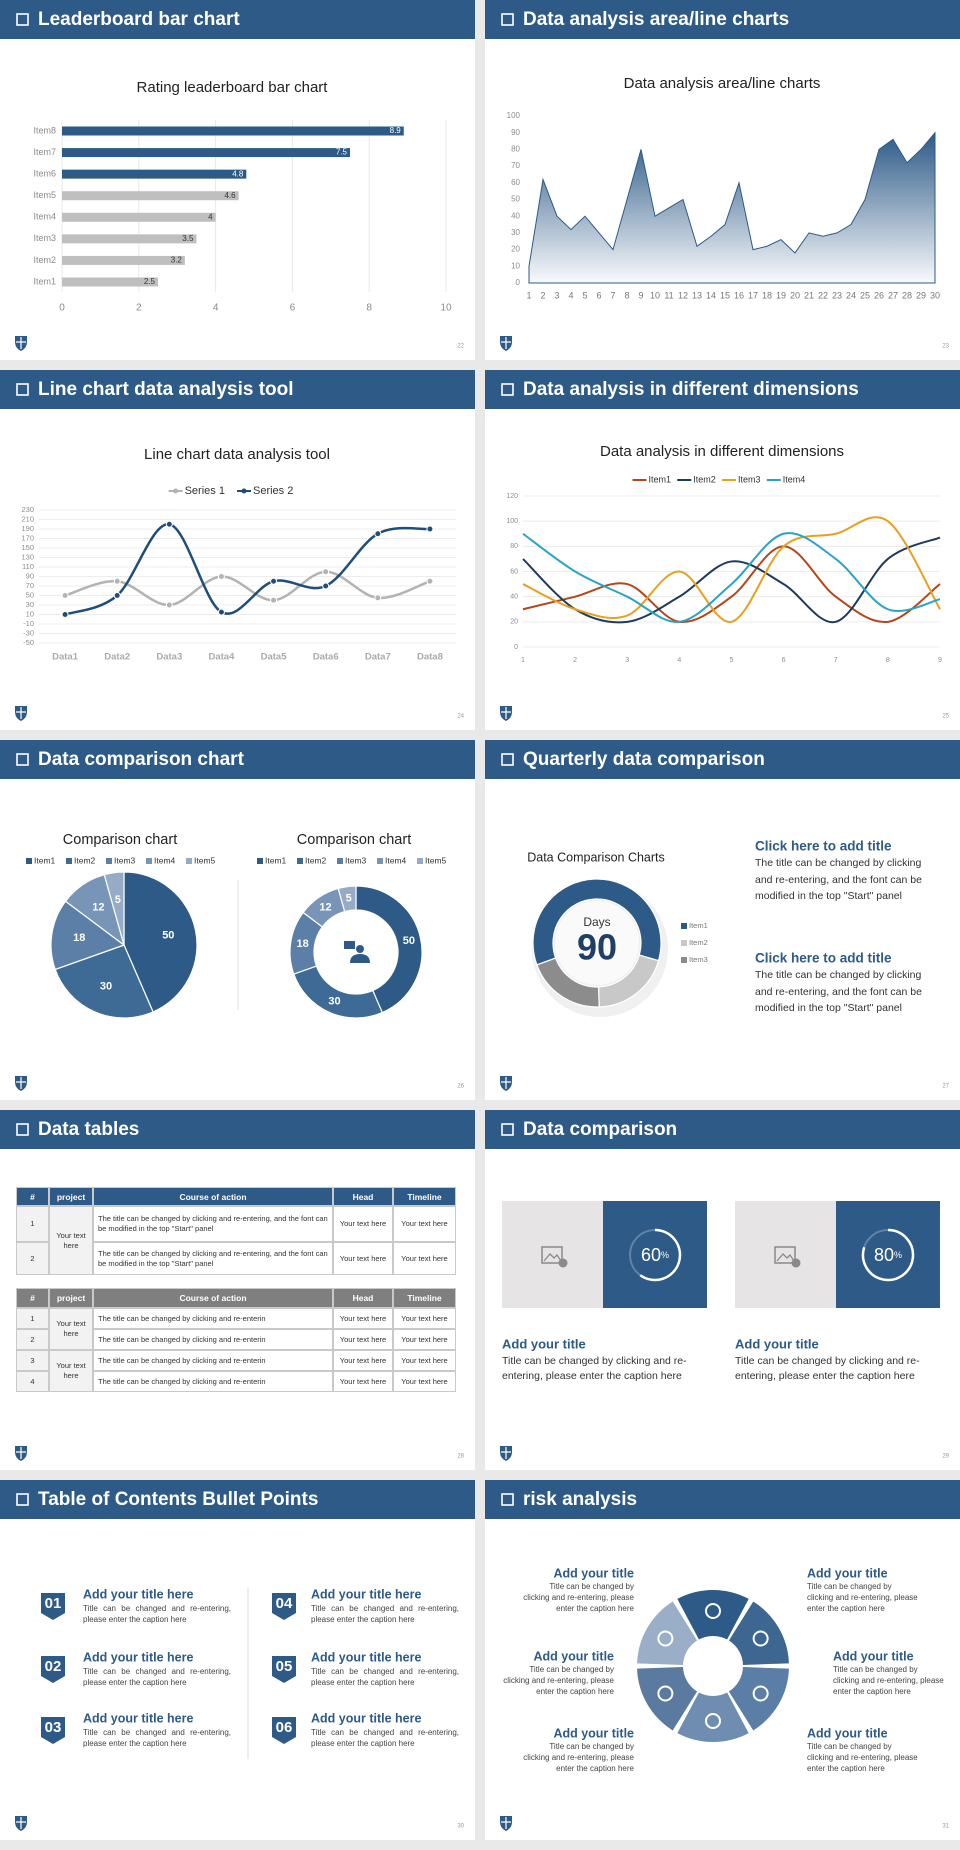 The image size is (960, 1850). Describe the element at coordinates (71, 1196) in the screenshot. I see `table-cell-box: project` at that location.